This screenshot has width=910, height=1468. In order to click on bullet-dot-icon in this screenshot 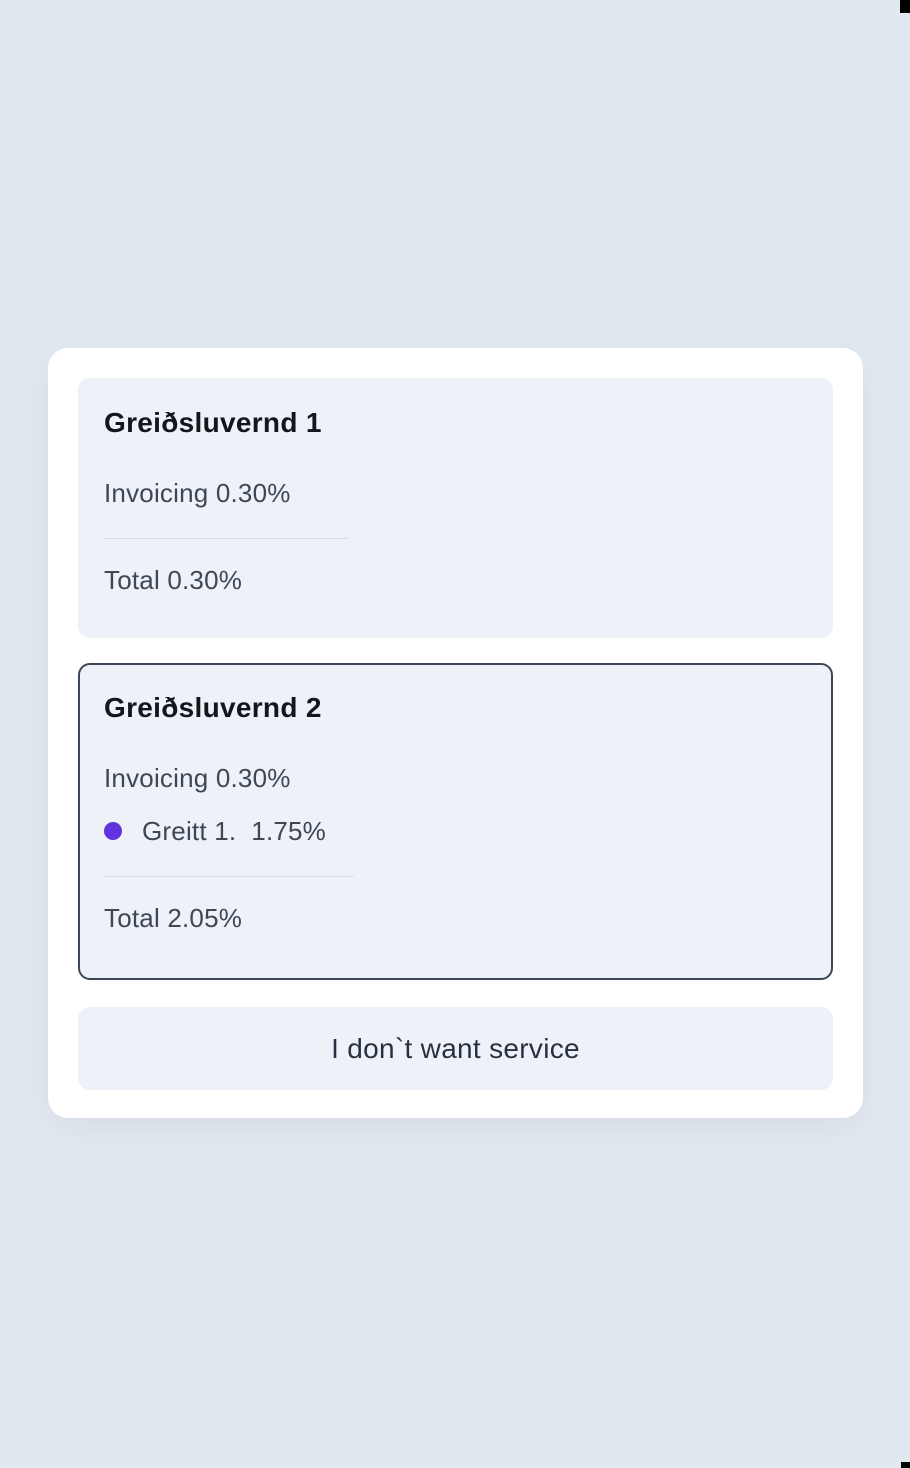, I will do `click(113, 831)`.